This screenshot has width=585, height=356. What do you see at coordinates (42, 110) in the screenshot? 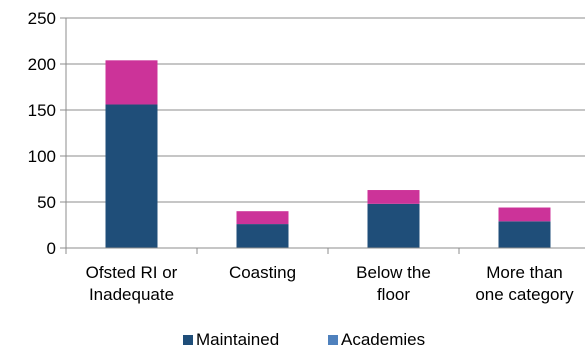
I see `y-tick-label: 150` at bounding box center [42, 110].